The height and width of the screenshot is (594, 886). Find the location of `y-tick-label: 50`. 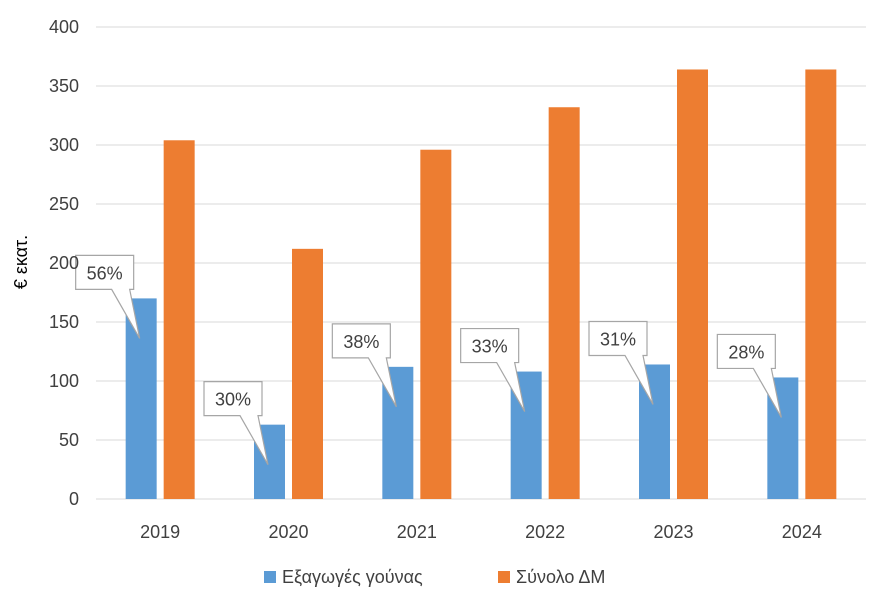

y-tick-label: 50 is located at coordinates (69, 440).